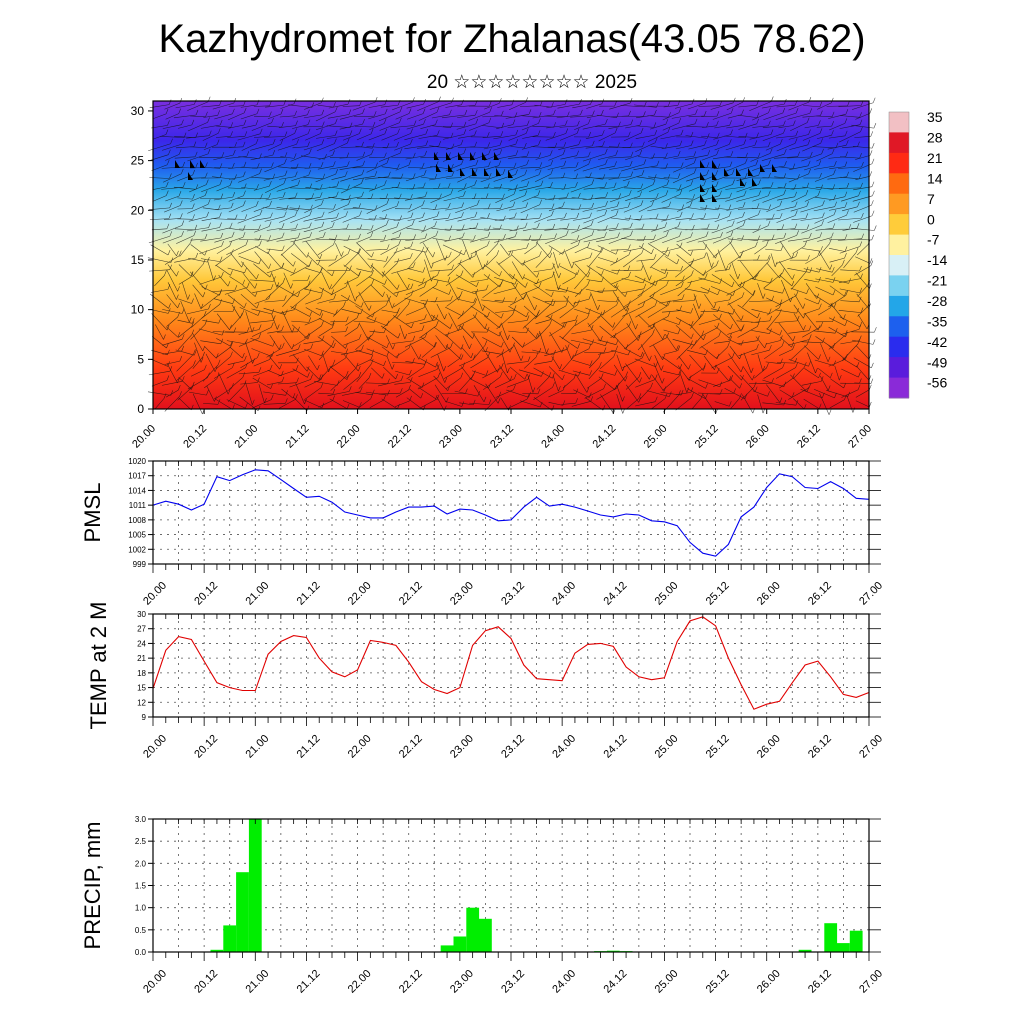 The image size is (1024, 1024). What do you see at coordinates (667, 594) in the screenshot?
I see `pmsl-xtick-label: 25.00` at bounding box center [667, 594].